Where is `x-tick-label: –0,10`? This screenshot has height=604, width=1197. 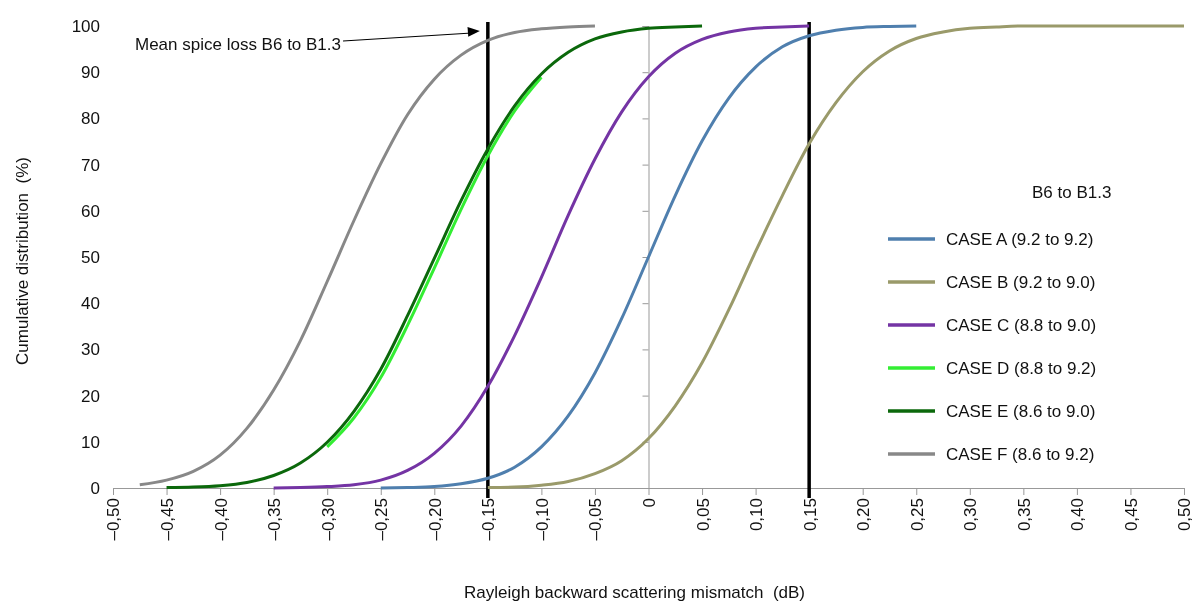 x-tick-label: –0,10 is located at coordinates (542, 519).